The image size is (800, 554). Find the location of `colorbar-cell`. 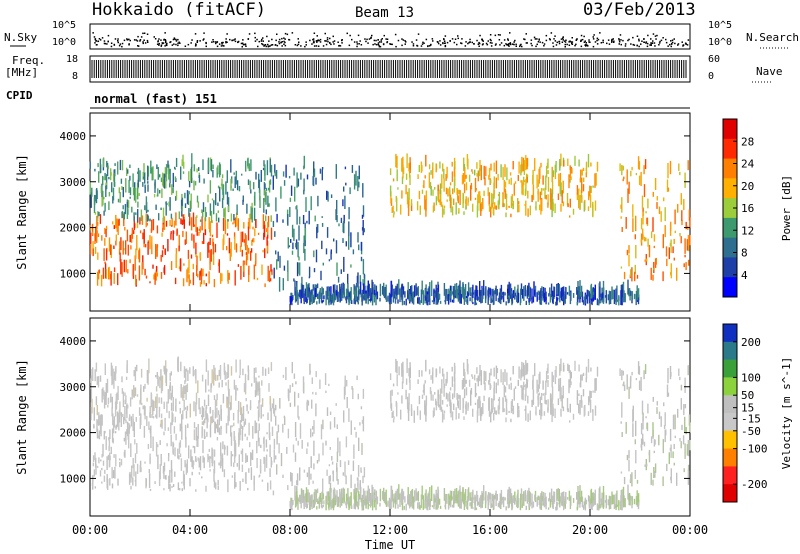

colorbar-cell is located at coordinates (730, 457).